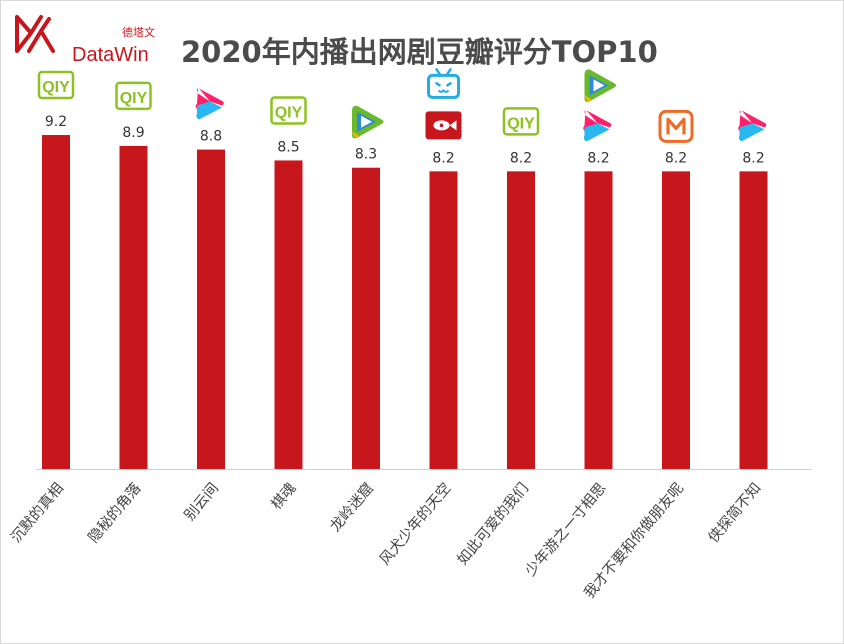 The height and width of the screenshot is (644, 844). What do you see at coordinates (201, 502) in the screenshot?
I see `category-label-3: 别云间` at bounding box center [201, 502].